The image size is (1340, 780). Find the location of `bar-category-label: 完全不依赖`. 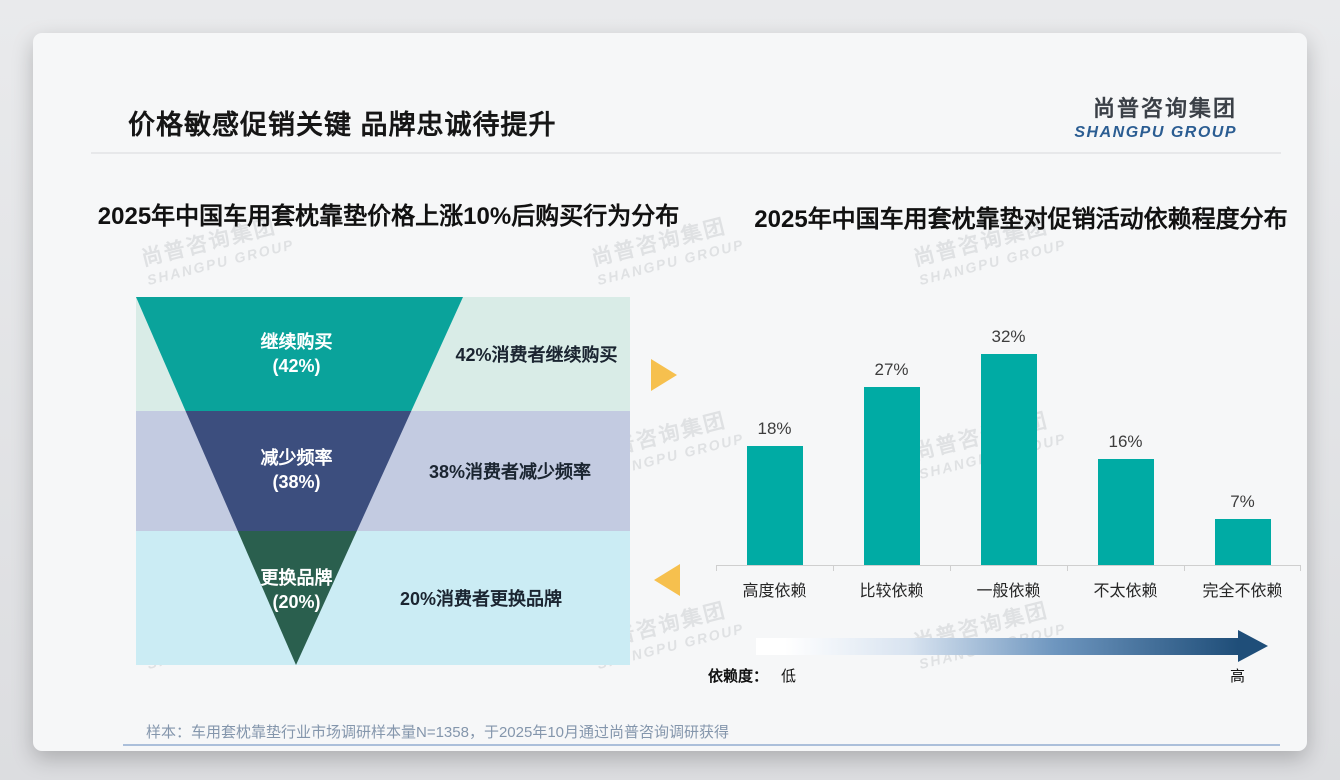

bar-category-label: 完全不依赖 is located at coordinates (1242, 591).